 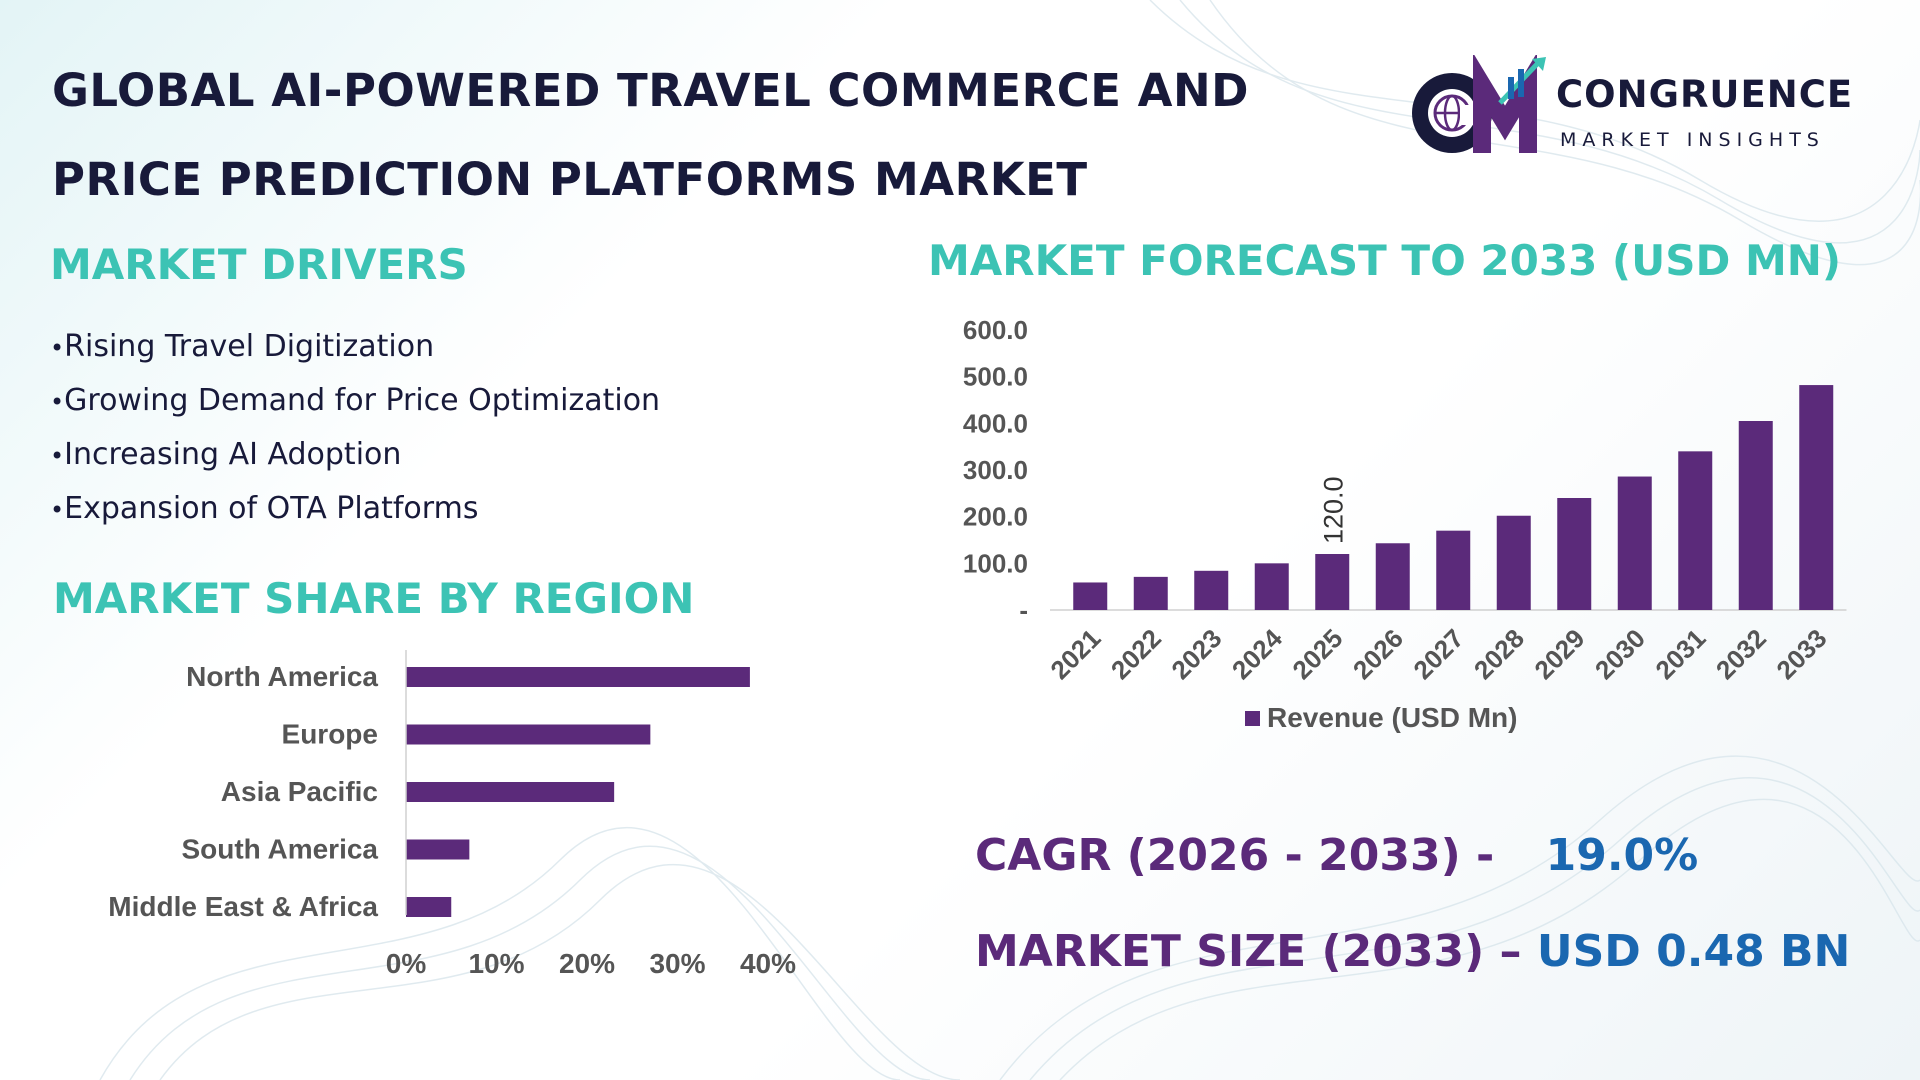 What do you see at coordinates (1622, 855) in the screenshot?
I see `cagr-value: 19.0%` at bounding box center [1622, 855].